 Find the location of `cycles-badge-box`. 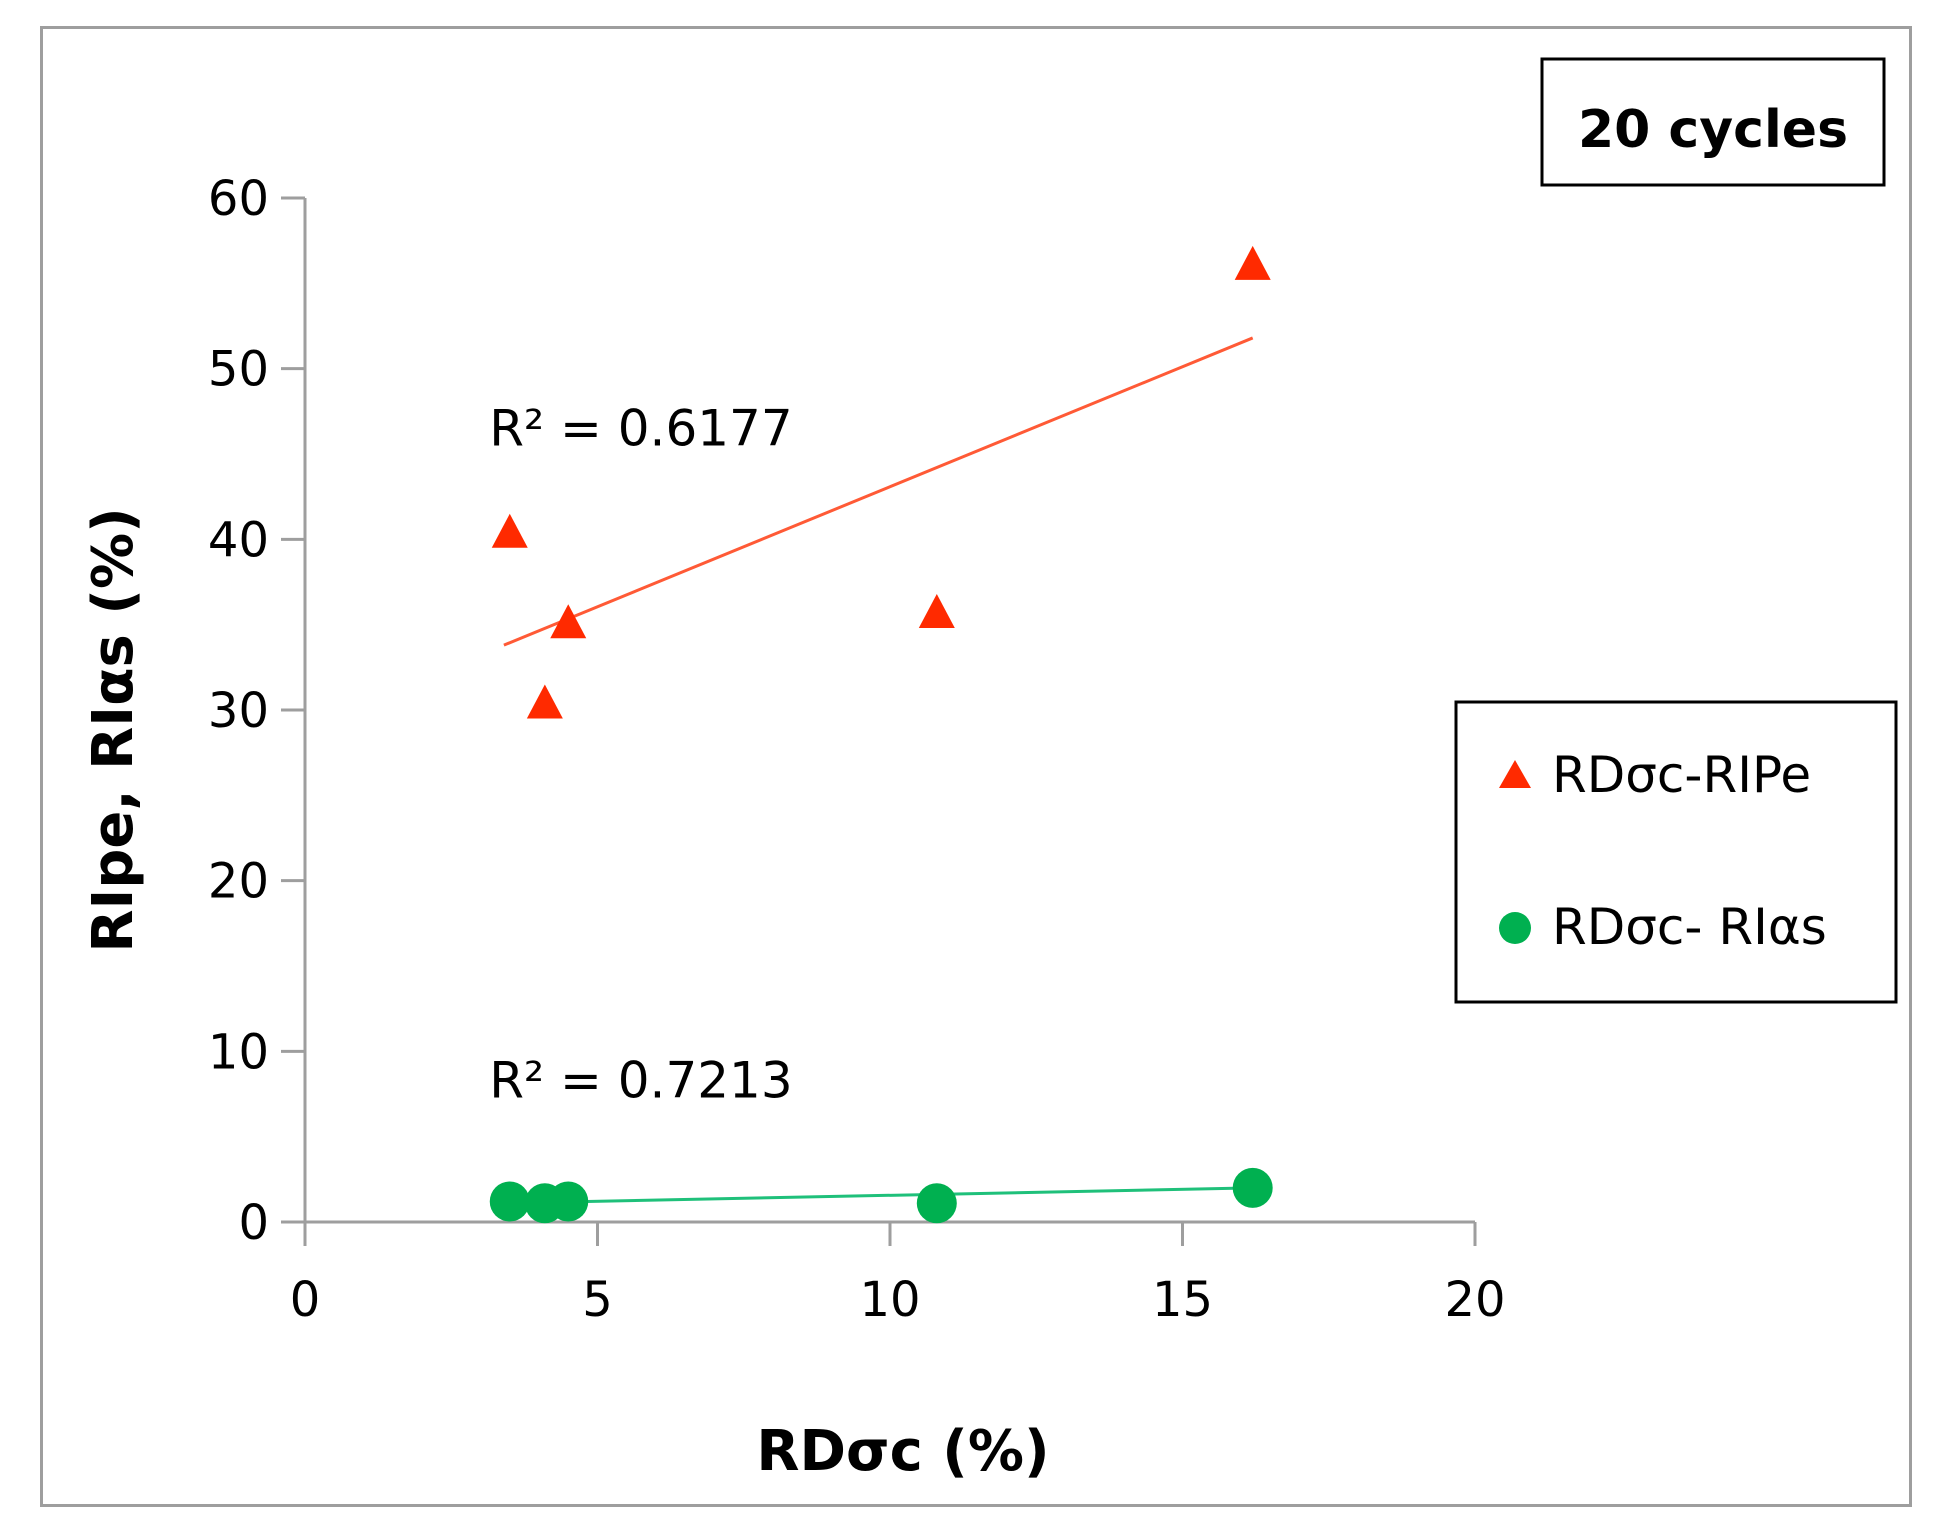

cycles-badge-box is located at coordinates (1713, 122).